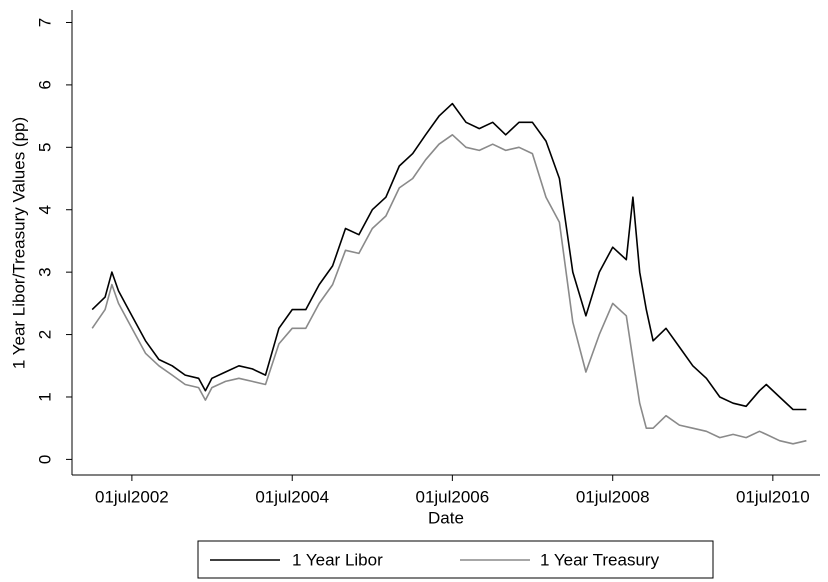 The width and height of the screenshot is (828, 582). Describe the element at coordinates (292, 496) in the screenshot. I see `x-tick-label: 01jul2004` at that location.